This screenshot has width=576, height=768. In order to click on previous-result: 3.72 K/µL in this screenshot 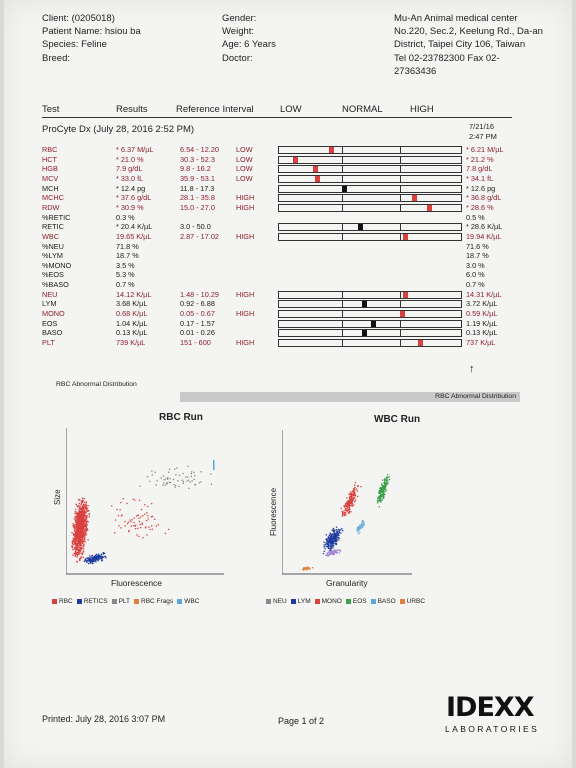, I will do `click(482, 304)`.